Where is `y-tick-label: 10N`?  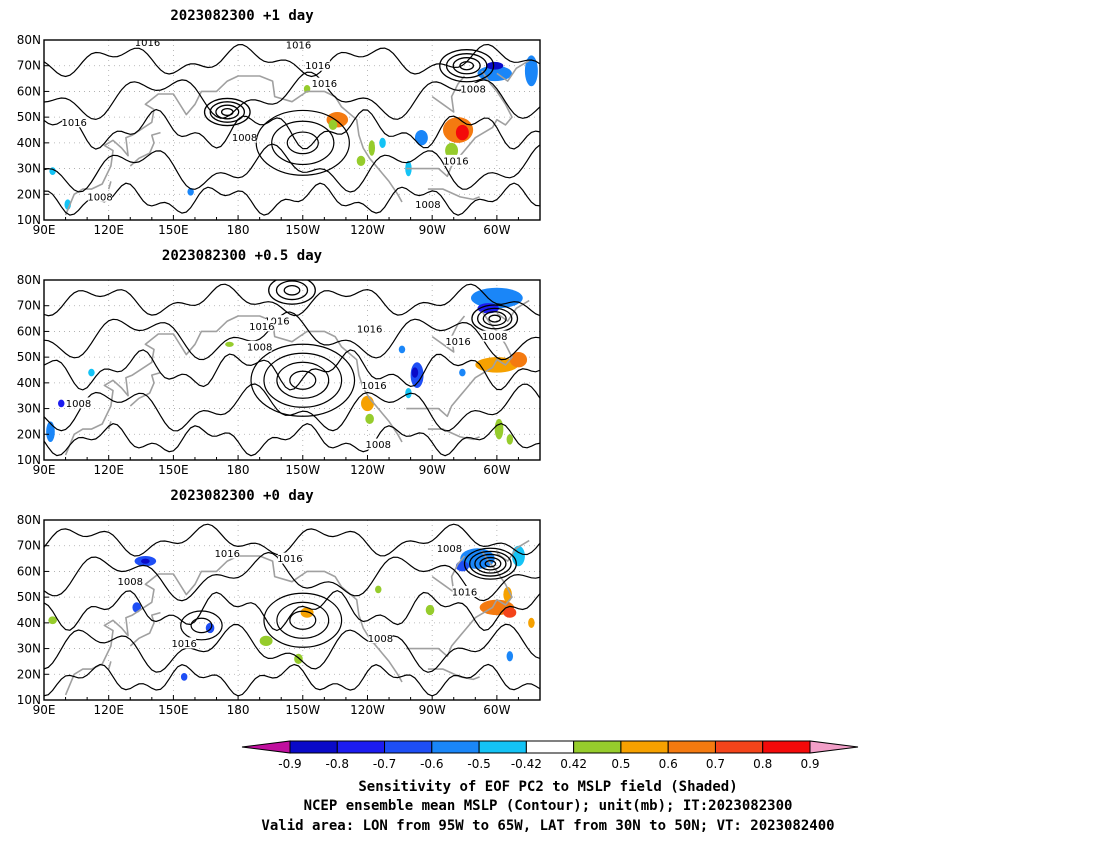 y-tick-label: 10N is located at coordinates (29, 700).